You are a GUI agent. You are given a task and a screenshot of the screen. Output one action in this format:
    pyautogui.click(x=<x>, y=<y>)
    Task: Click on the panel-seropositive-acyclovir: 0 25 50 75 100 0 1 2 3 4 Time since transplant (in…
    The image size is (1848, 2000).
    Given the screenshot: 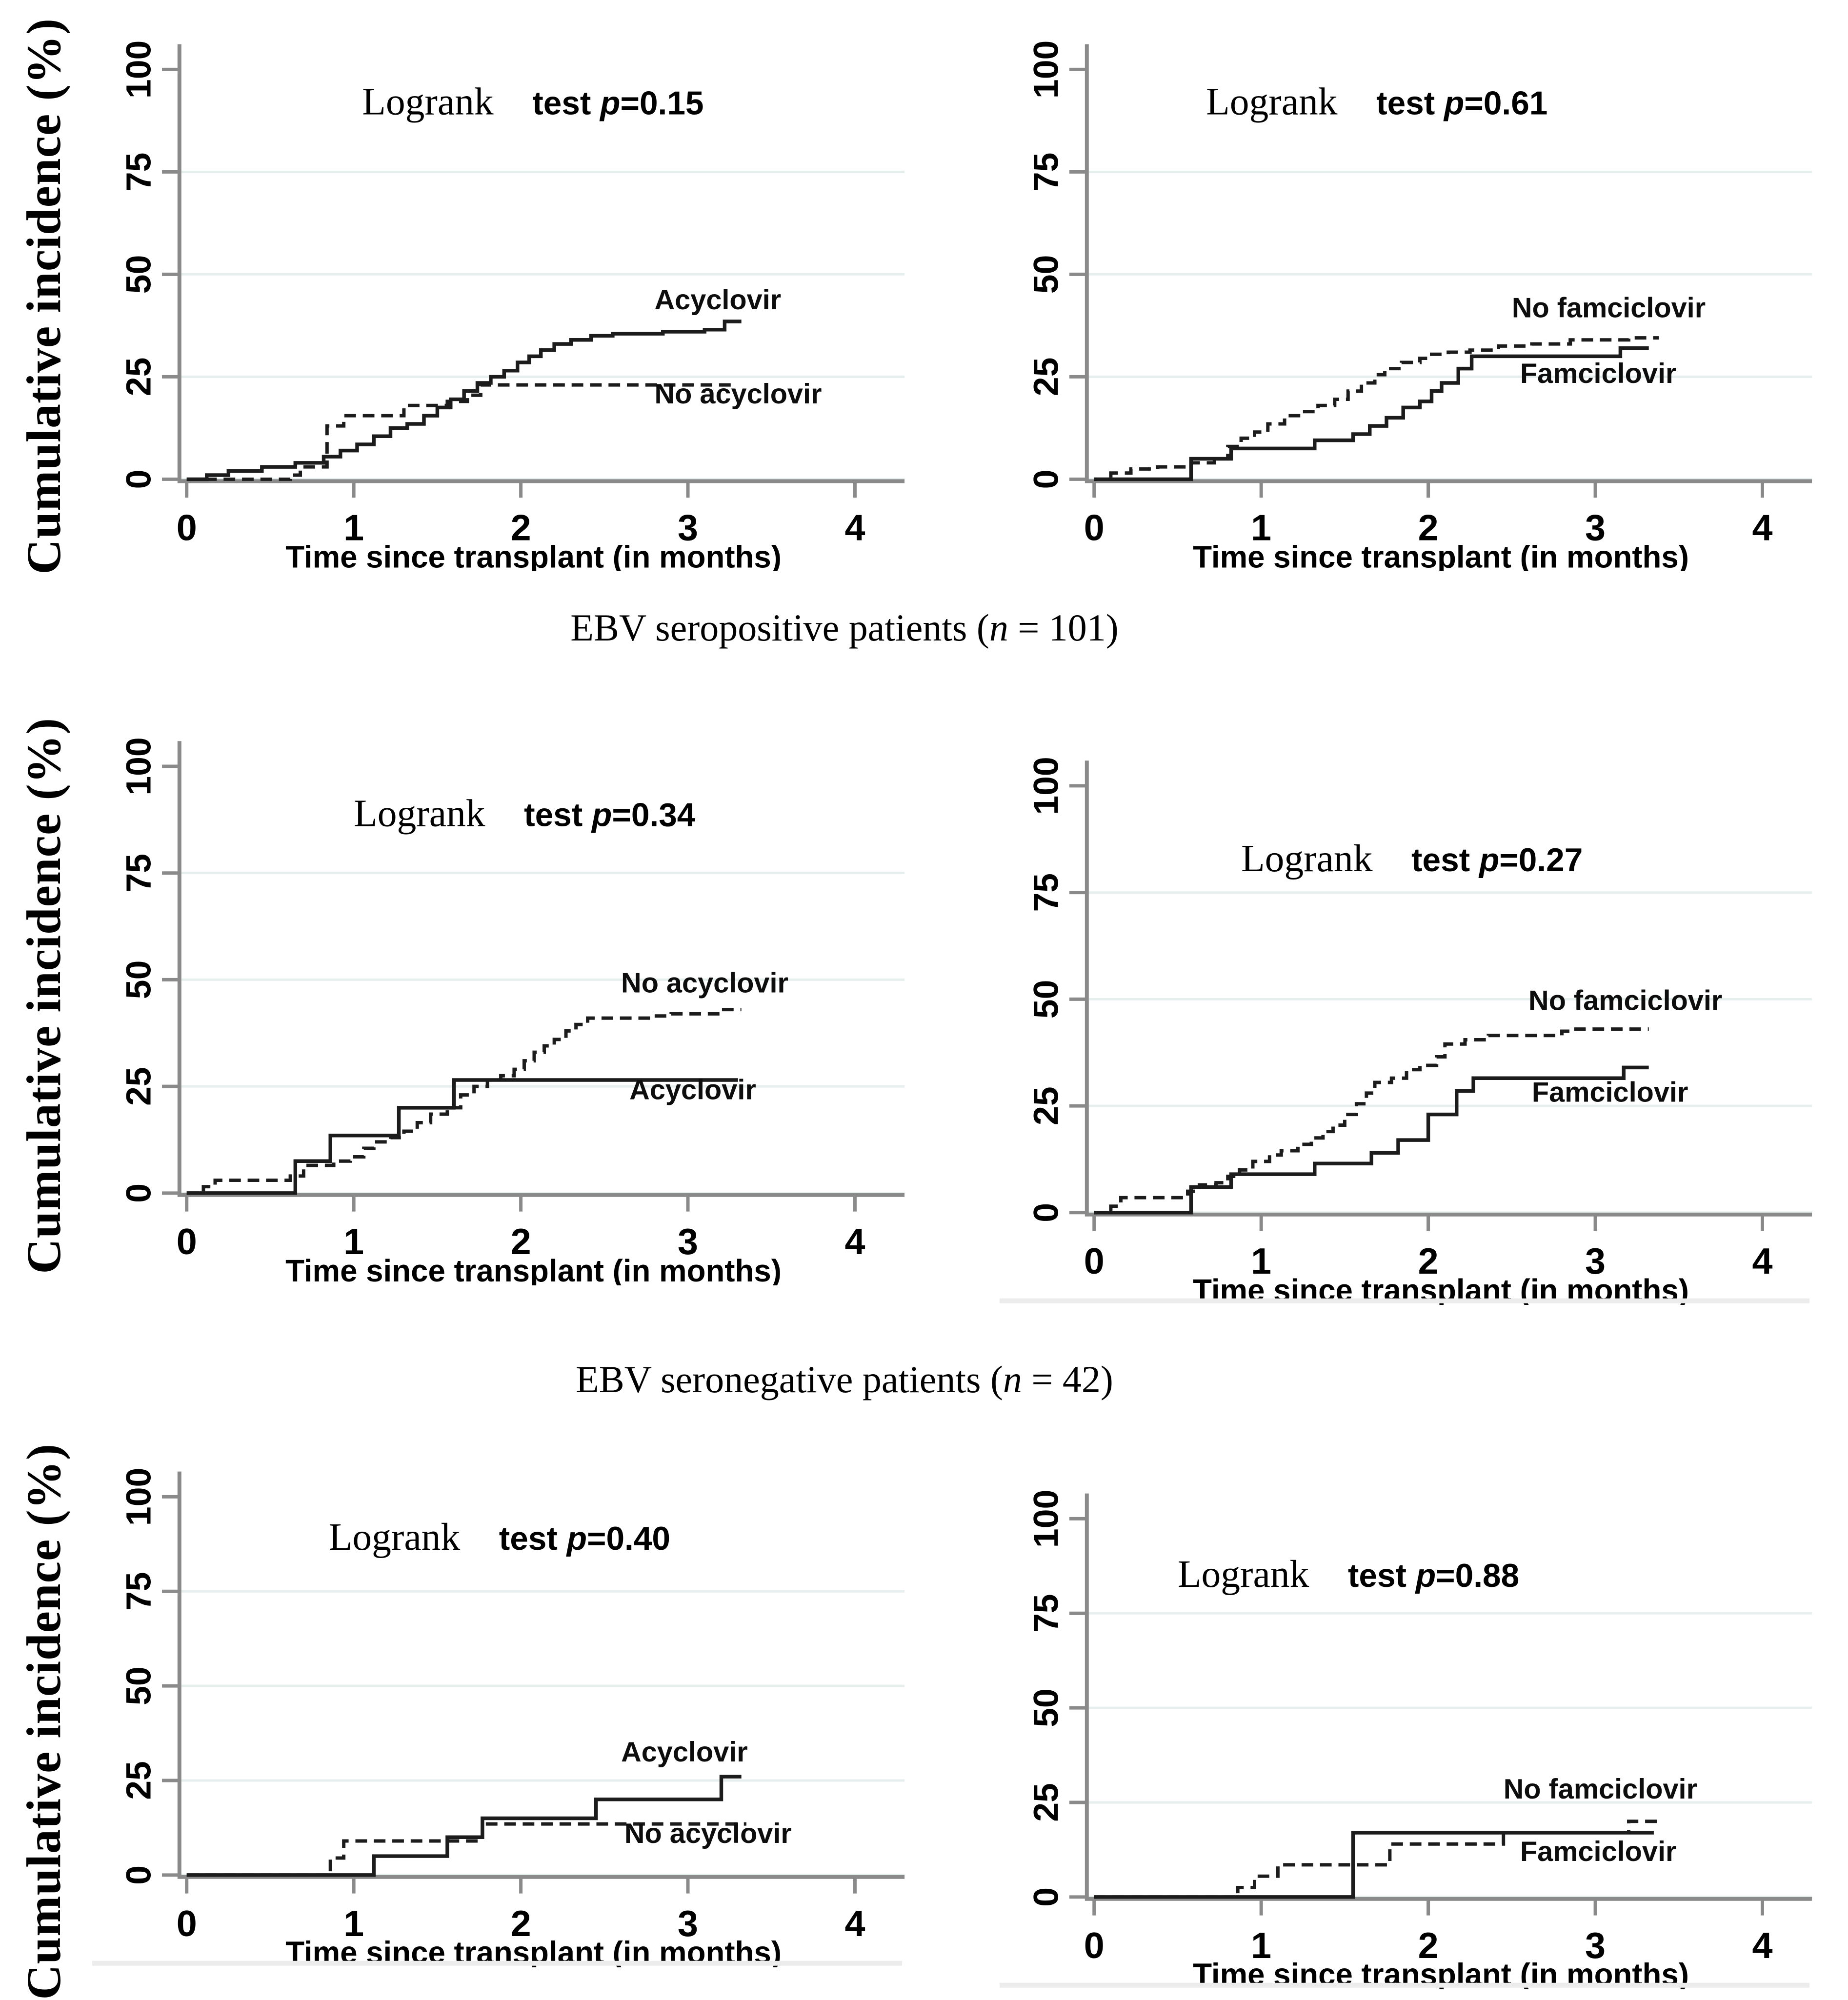 What is the action you would take?
    pyautogui.click(x=497, y=292)
    